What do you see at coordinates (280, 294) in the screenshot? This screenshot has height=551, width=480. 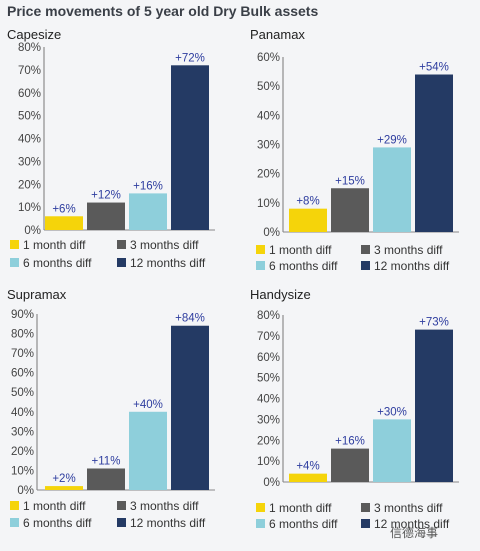 I see `panel-title: Handysize` at bounding box center [280, 294].